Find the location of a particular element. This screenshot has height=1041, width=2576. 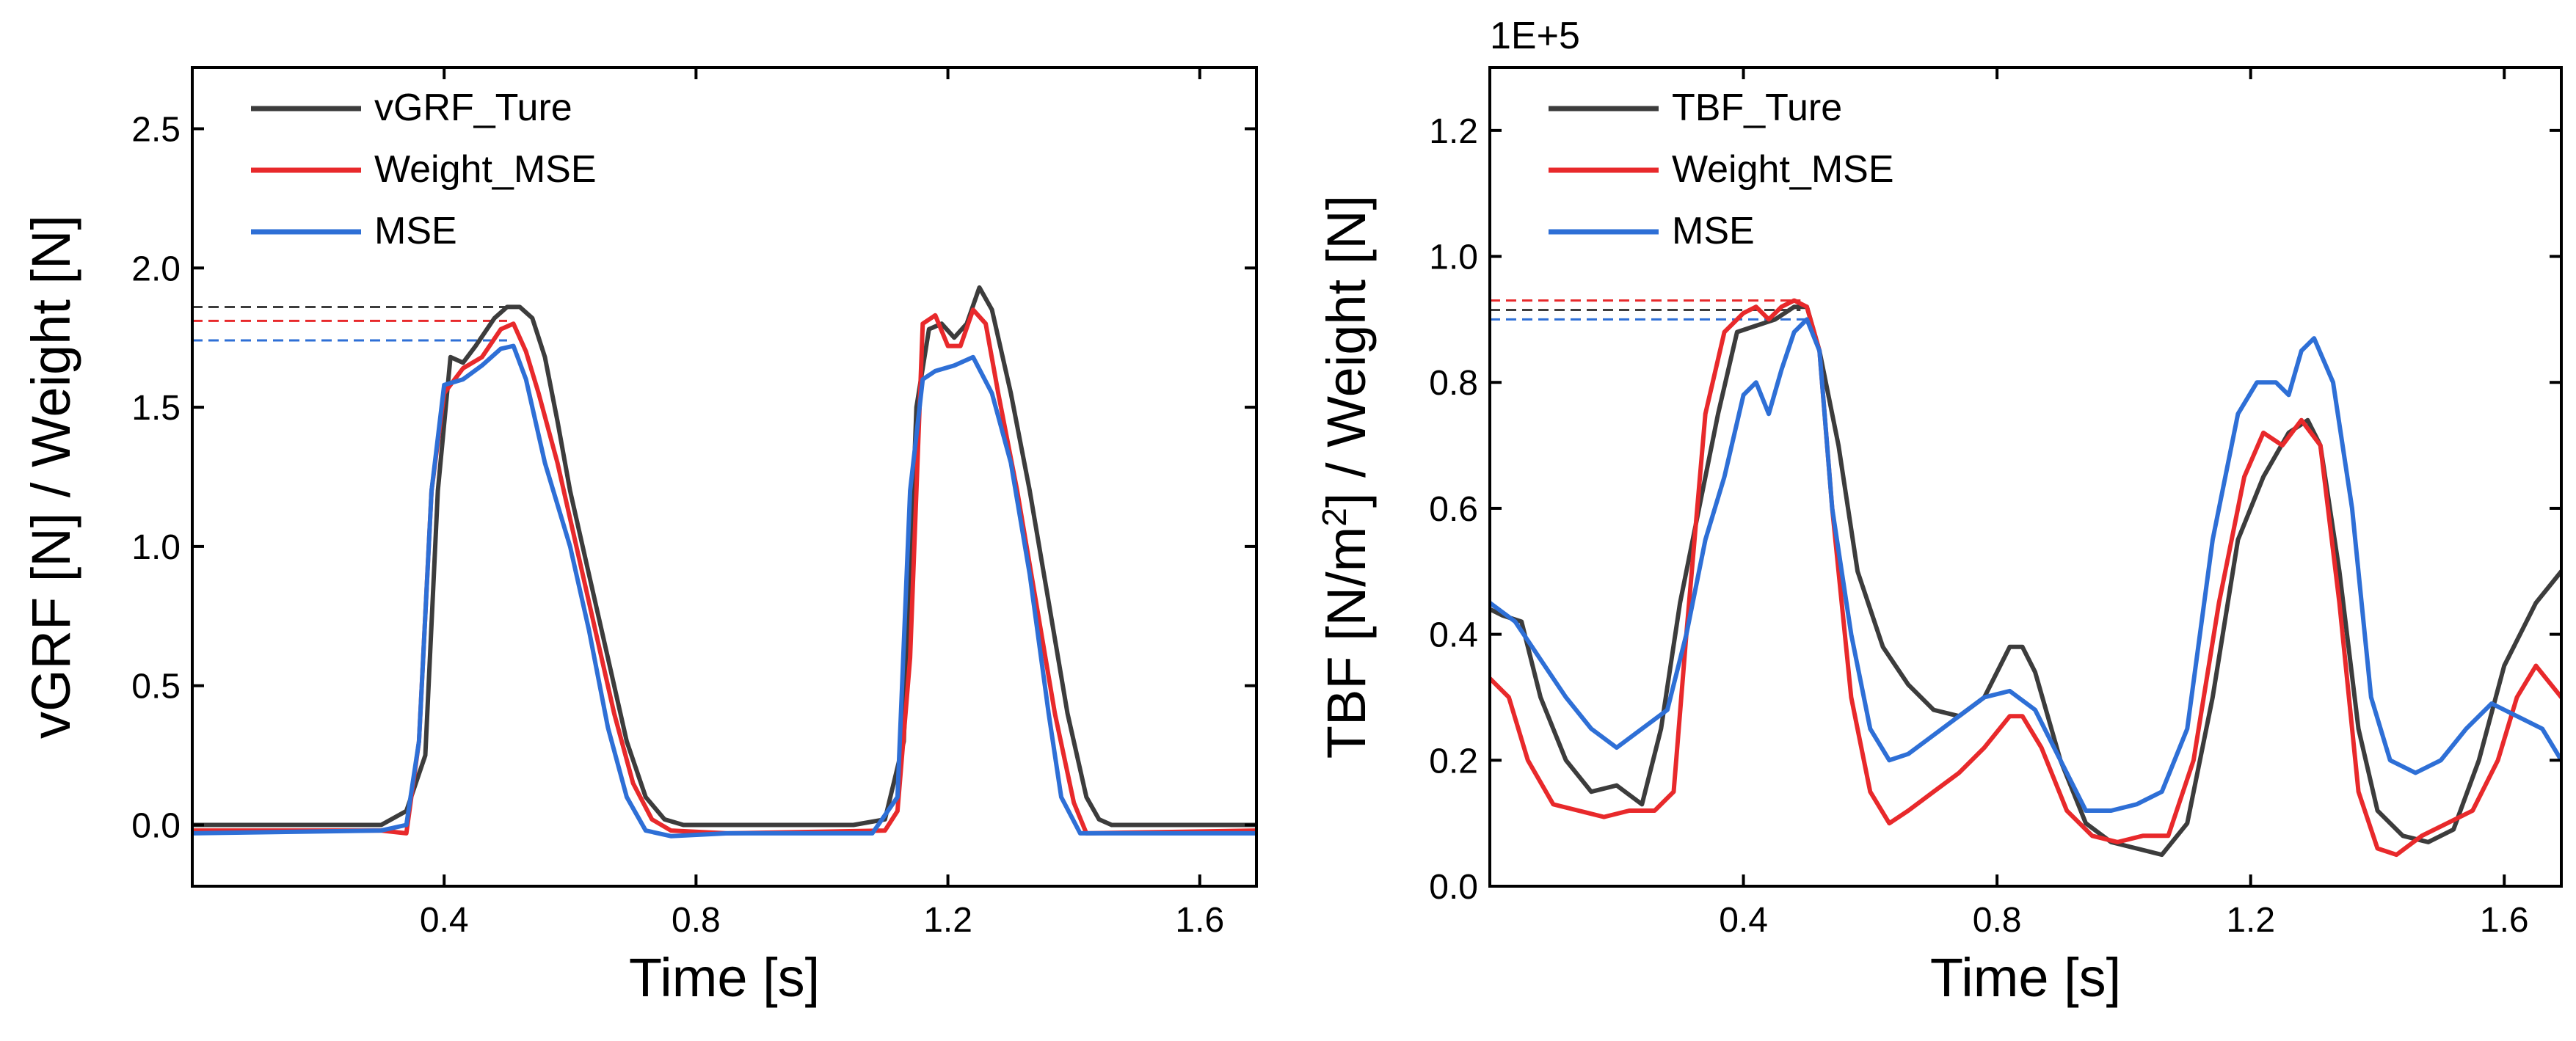

y-tick-label: 0.4 is located at coordinates (1453, 635).